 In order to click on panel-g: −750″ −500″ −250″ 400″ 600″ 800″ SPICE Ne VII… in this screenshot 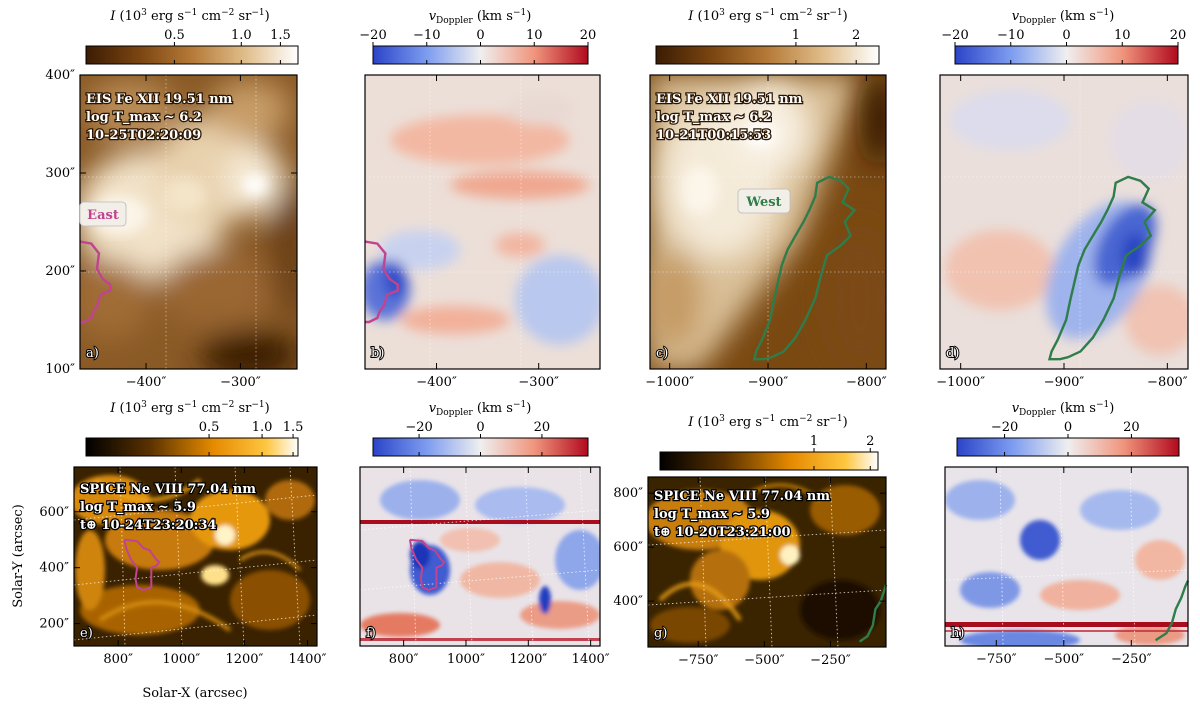, I will do `click(750, 572)`.